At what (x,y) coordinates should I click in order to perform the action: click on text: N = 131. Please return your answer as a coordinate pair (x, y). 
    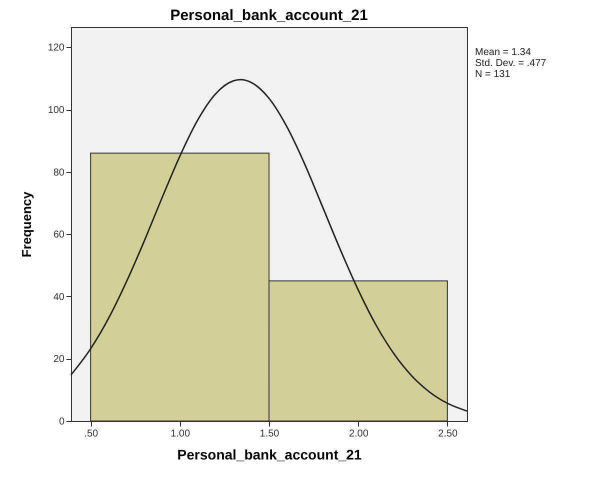
    Looking at the image, I should click on (493, 74).